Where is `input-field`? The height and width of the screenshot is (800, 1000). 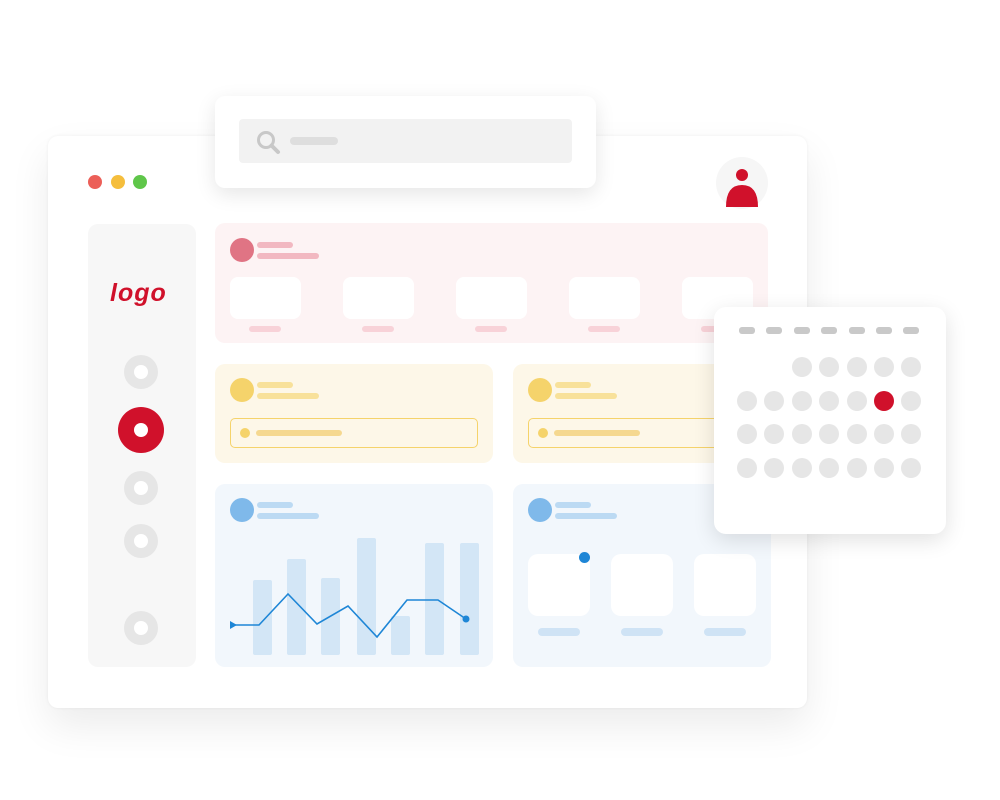
input-field is located at coordinates (354, 433).